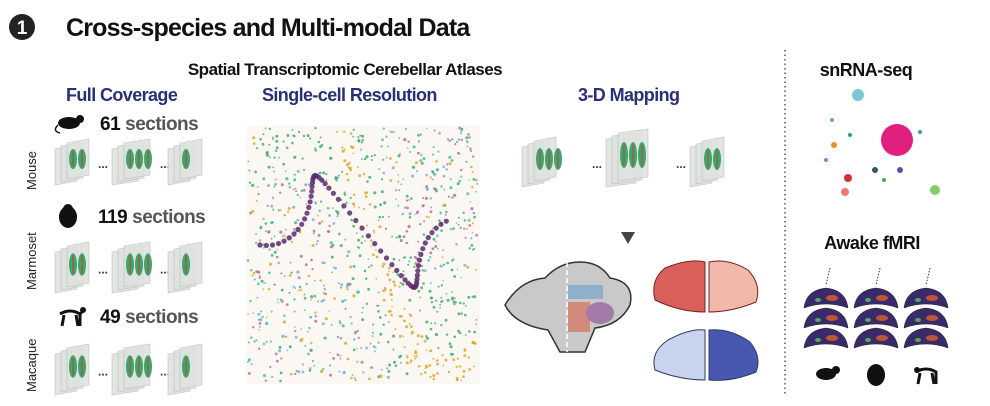  I want to click on column-heading-full-coverage: Full Coverage, so click(122, 95).